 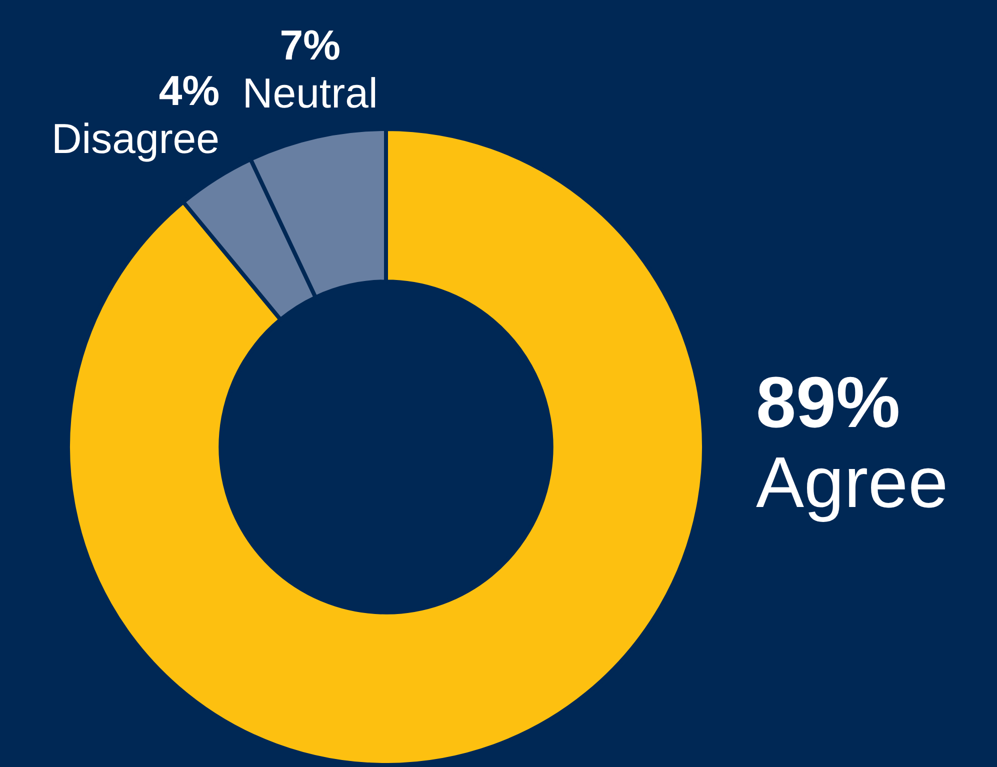 What do you see at coordinates (310, 44) in the screenshot?
I see `data-label: 7%` at bounding box center [310, 44].